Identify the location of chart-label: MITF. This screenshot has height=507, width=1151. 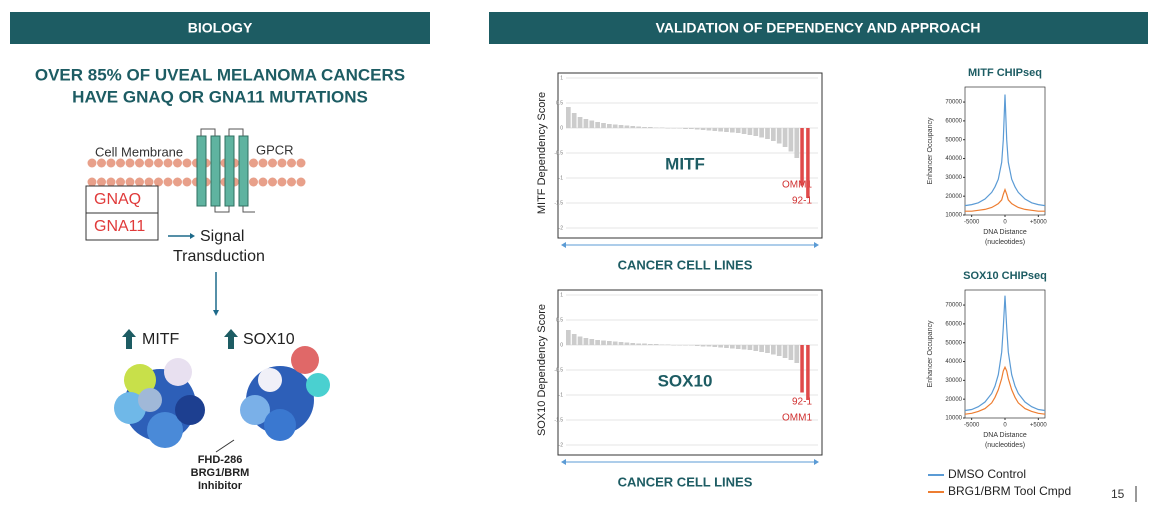
(685, 163).